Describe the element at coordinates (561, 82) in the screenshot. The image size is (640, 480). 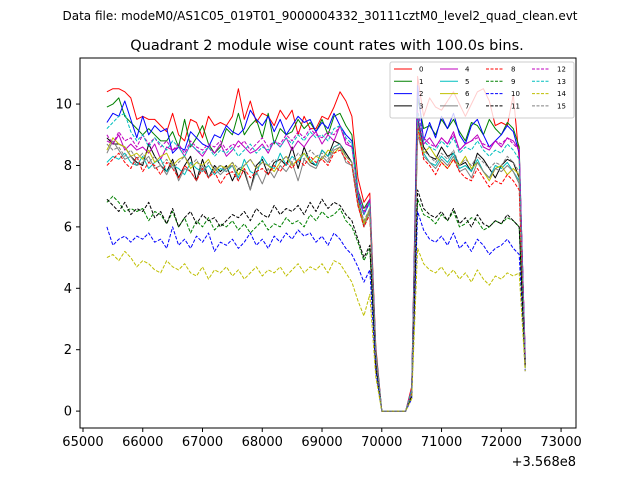
I see `legend-label-13: 13` at that location.